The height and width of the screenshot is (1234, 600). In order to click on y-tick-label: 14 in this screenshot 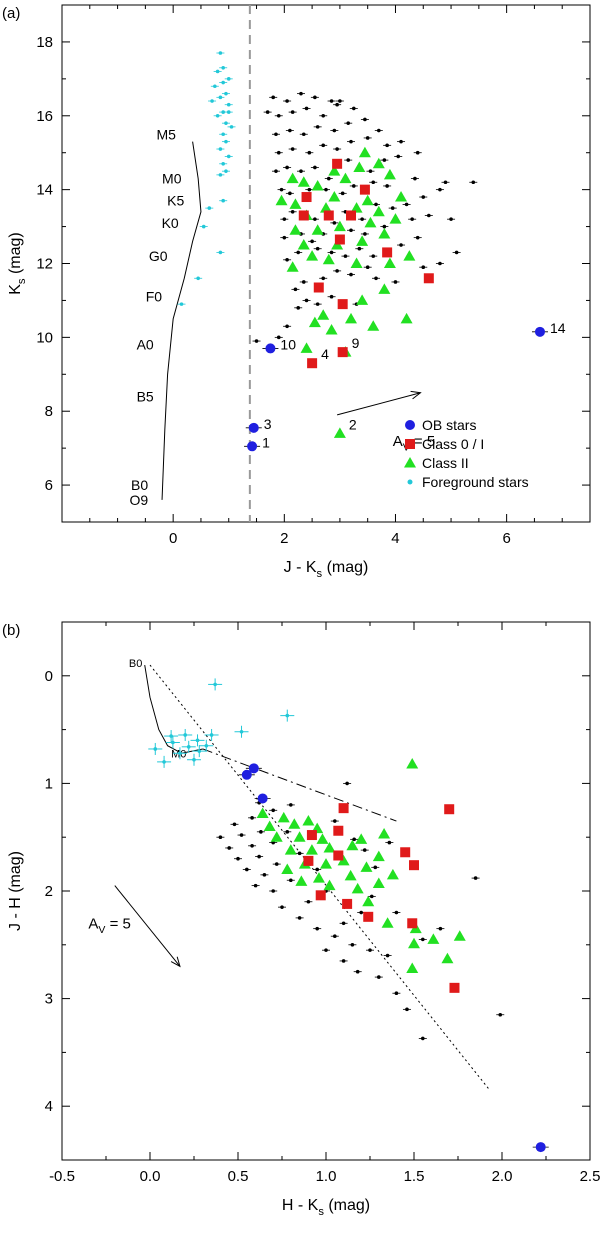, I will do `click(44, 190)`.